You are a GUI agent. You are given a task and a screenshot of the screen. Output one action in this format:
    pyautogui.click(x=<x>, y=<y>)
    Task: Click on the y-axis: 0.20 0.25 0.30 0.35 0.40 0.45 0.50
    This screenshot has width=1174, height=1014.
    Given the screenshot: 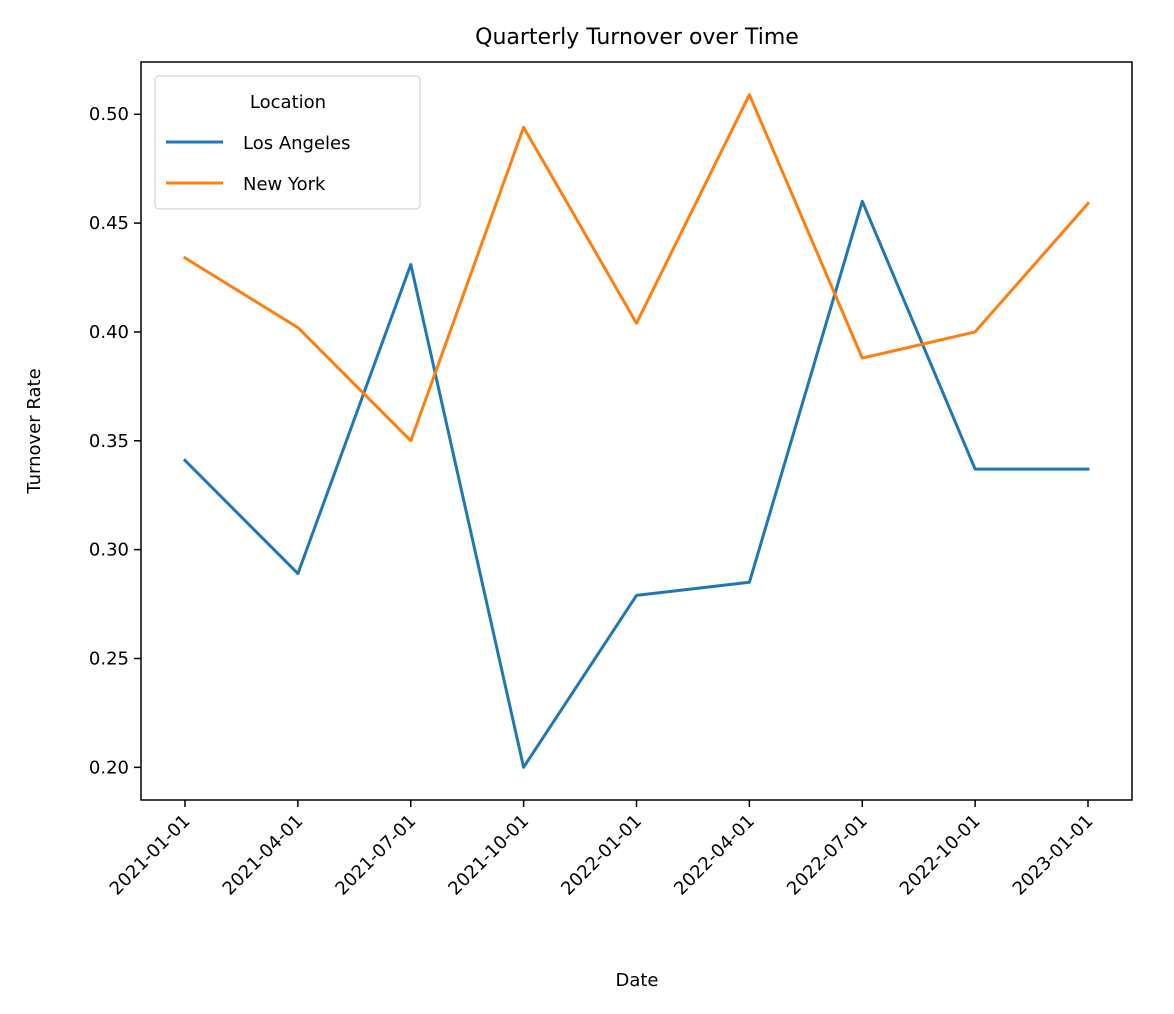 What is the action you would take?
    pyautogui.click(x=115, y=441)
    